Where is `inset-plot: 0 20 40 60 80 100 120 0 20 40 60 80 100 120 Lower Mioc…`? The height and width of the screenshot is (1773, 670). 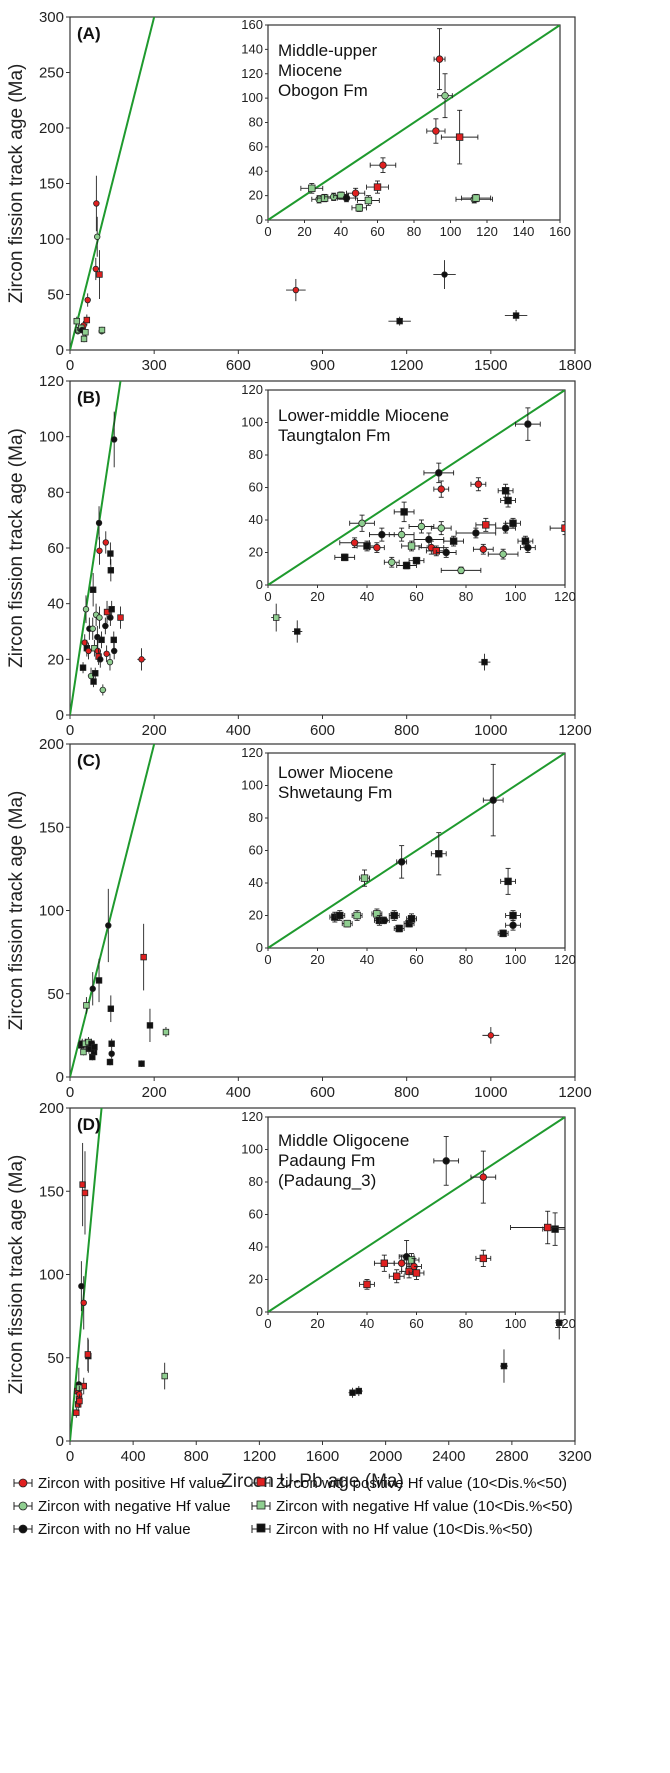
inset-plot: 0 20 40 60 80 100 120 0 20 40 60 80 100 120 Lower Mioc… is located at coordinates (408, 856).